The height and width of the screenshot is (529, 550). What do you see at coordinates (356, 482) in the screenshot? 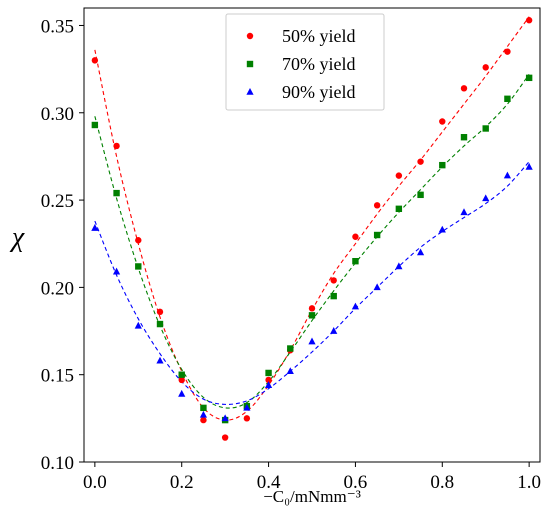
I see `x-tick-label: 0.6` at bounding box center [356, 482].